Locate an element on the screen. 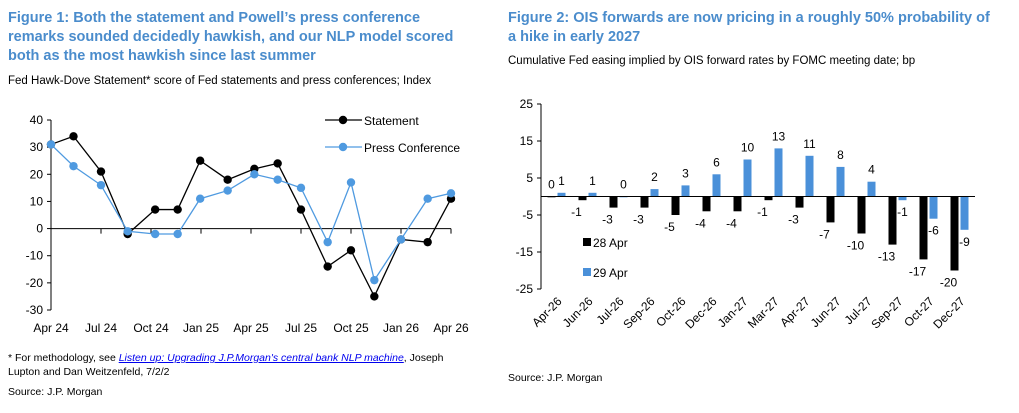  x-tick-label: Apr 25 is located at coordinates (251, 328).